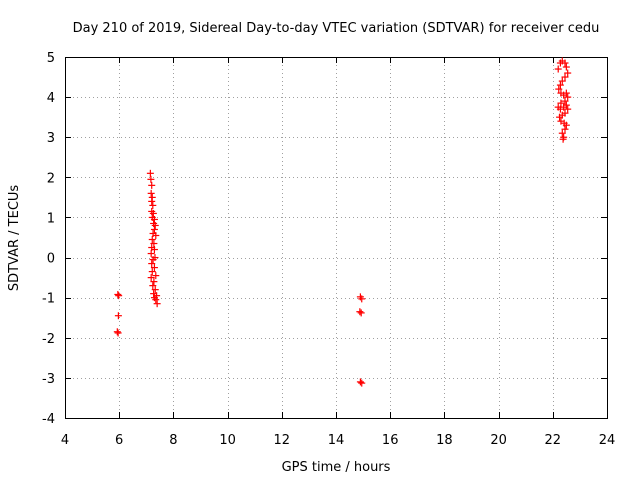  I want to click on x-tick-labels: 4 6 8 10 12 14 16 18 20 22 24, so click(338, 440).